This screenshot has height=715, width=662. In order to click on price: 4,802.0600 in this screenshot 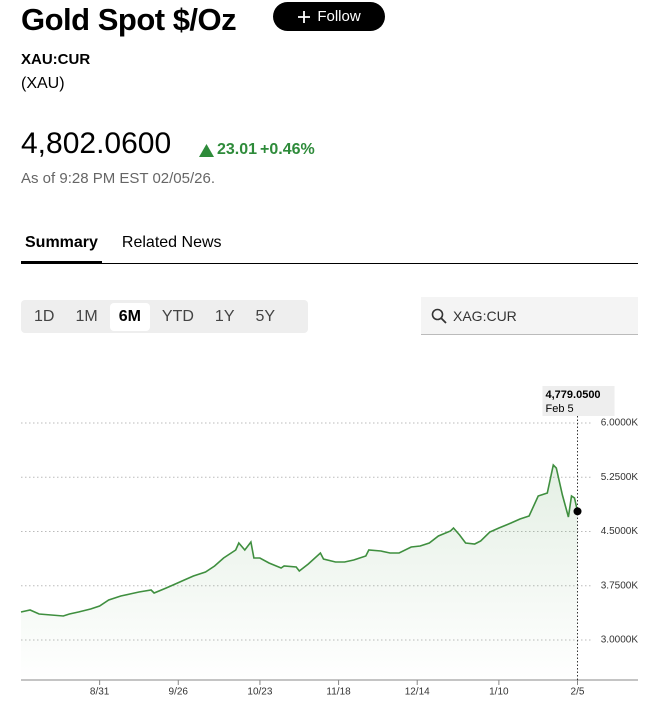, I will do `click(96, 143)`.